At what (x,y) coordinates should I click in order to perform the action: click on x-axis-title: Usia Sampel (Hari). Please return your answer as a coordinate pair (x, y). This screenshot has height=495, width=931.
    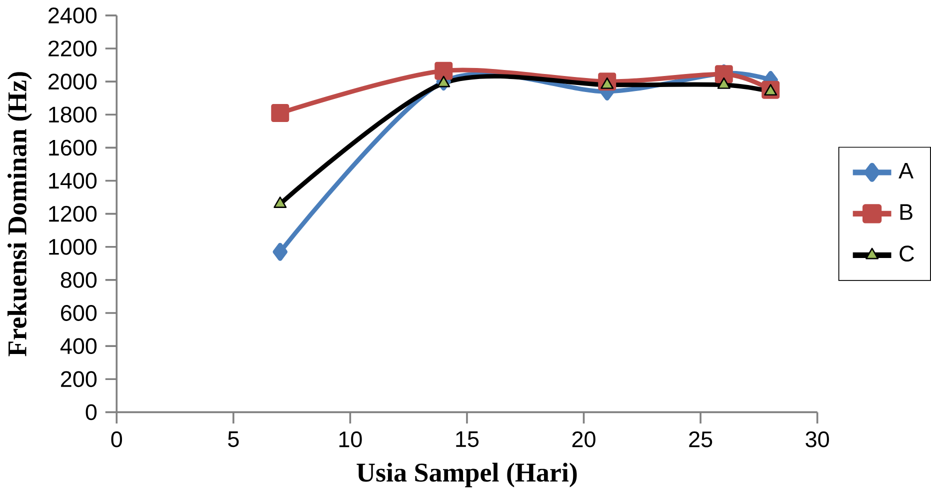
    Looking at the image, I should click on (466, 475).